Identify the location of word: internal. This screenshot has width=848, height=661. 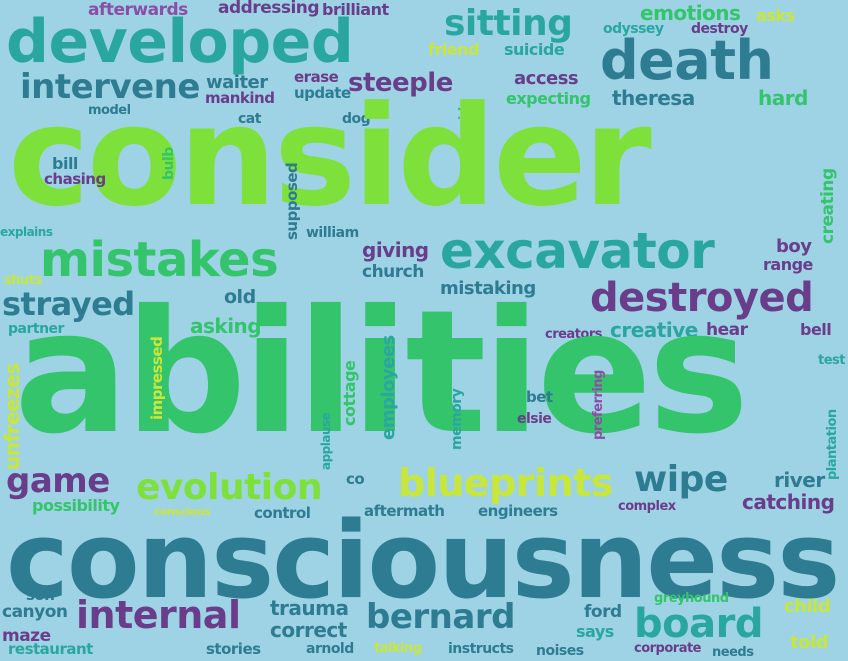
(158, 615).